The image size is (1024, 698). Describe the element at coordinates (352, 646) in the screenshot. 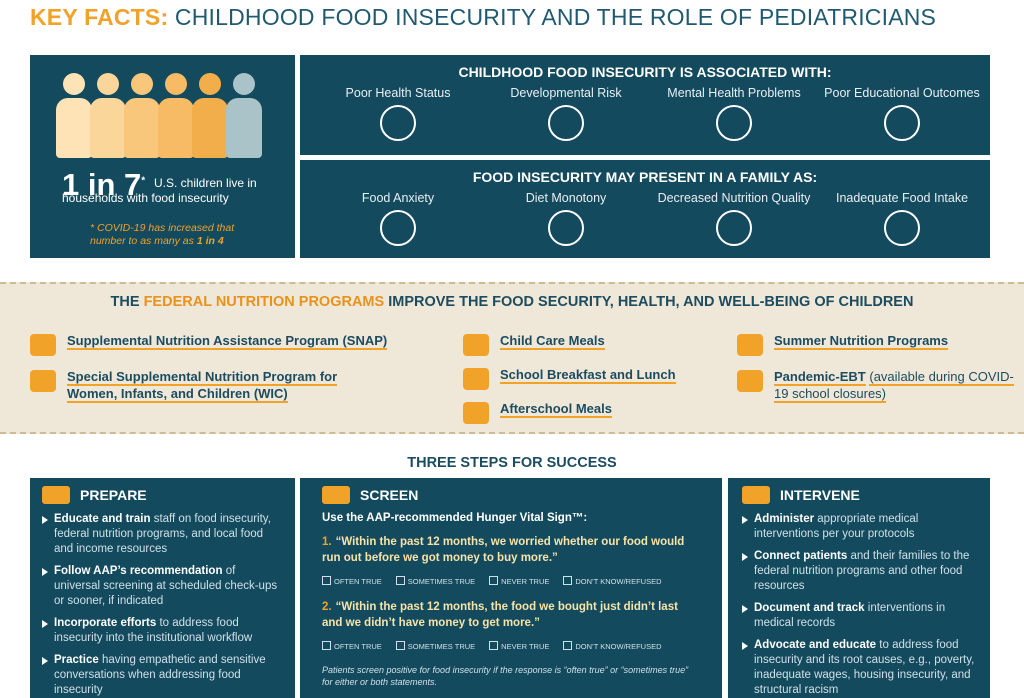

I see `option: OFTEN TRUE` at that location.